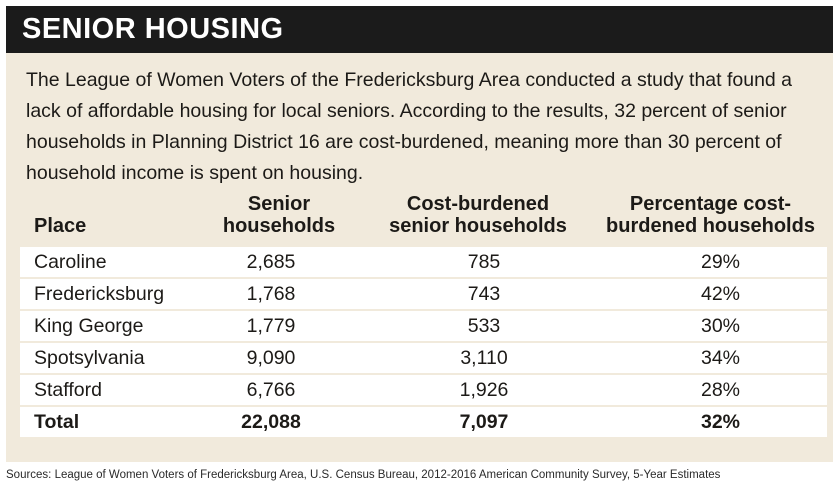 The height and width of the screenshot is (490, 839). Describe the element at coordinates (710, 262) in the screenshot. I see `percentage-cell: 29%` at that location.